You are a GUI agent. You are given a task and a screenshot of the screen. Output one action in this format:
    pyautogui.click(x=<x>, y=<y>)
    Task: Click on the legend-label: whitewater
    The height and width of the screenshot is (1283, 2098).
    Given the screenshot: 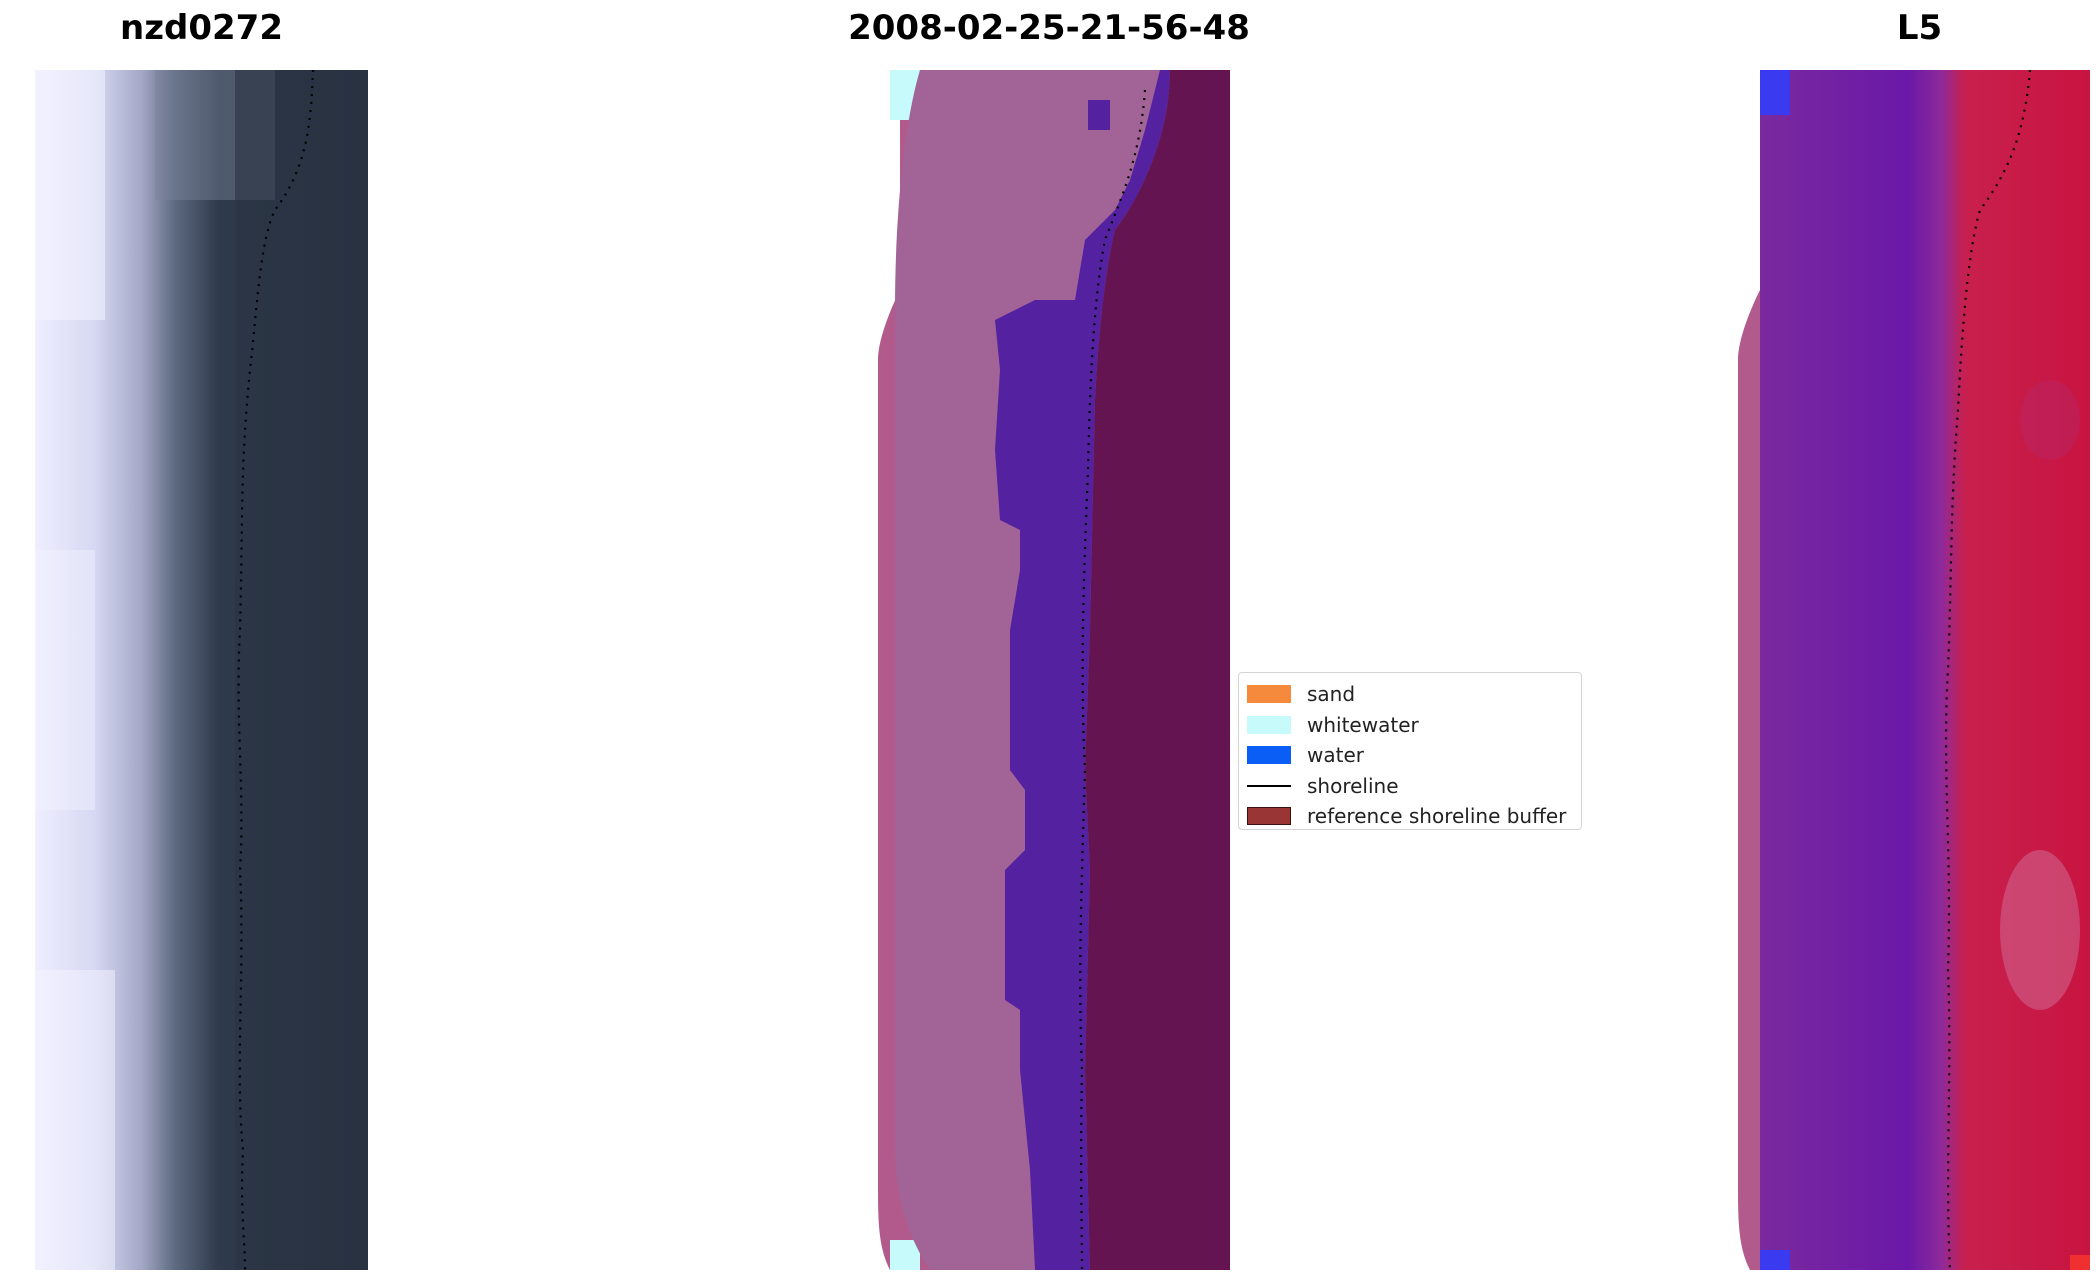 What is the action you would take?
    pyautogui.click(x=1363, y=724)
    